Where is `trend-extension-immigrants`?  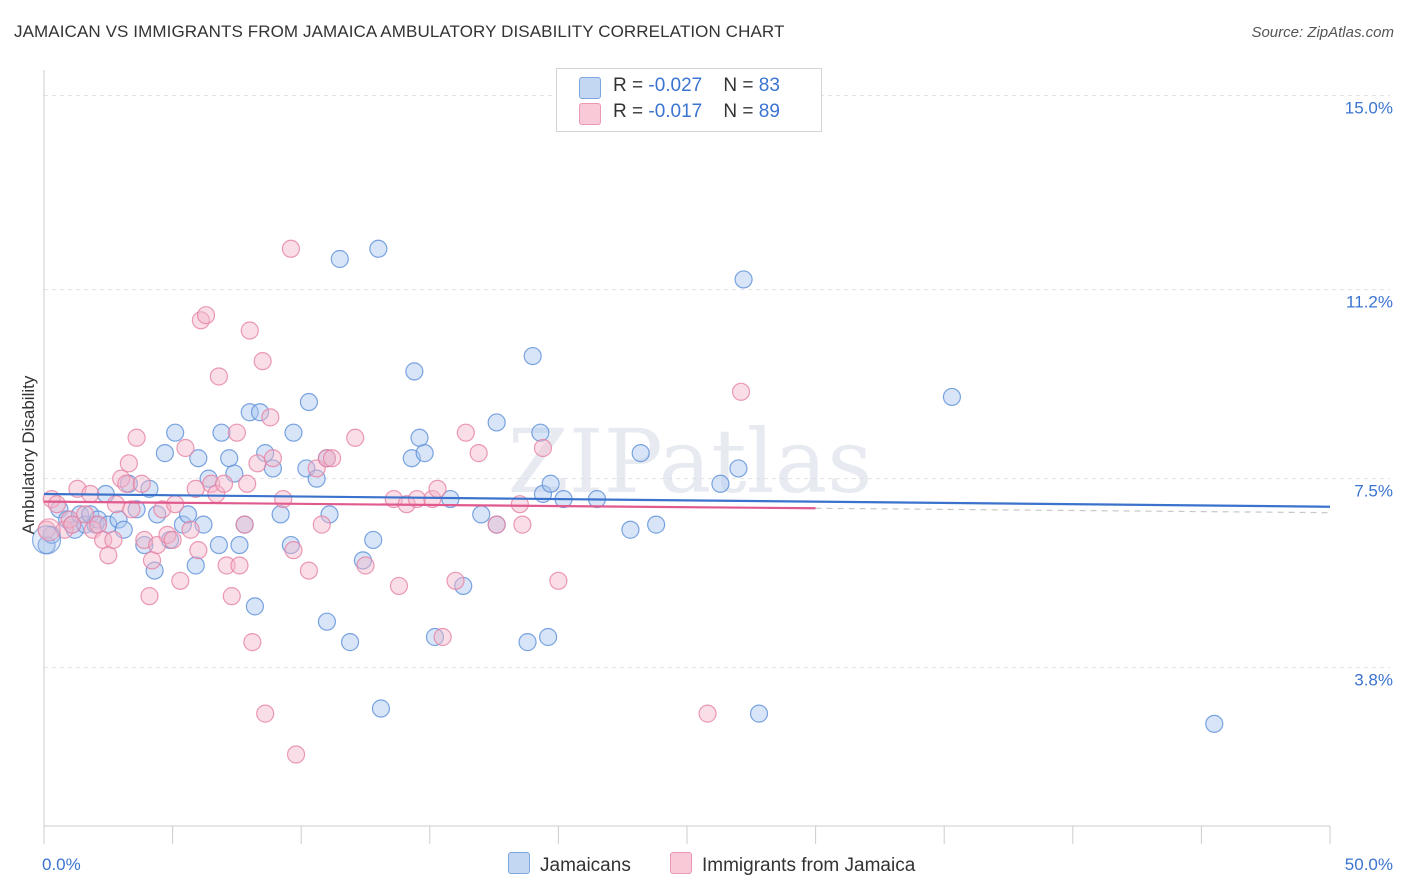
trend-extension-immigrants is located at coordinates (1073, 510).